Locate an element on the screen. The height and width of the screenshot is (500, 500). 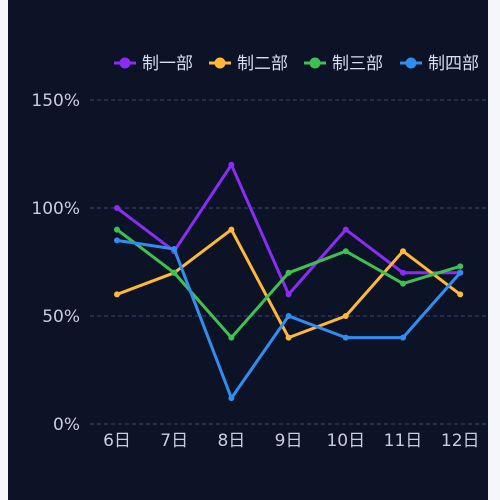
legend-item: 制一部 is located at coordinates (153, 64).